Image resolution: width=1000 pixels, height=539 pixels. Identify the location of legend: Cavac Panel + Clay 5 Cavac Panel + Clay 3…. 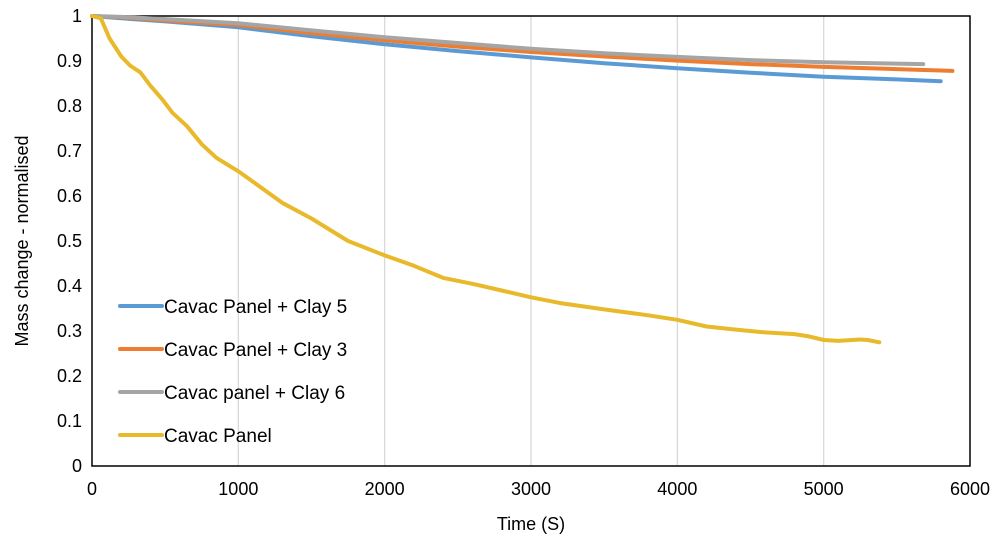
(232, 372).